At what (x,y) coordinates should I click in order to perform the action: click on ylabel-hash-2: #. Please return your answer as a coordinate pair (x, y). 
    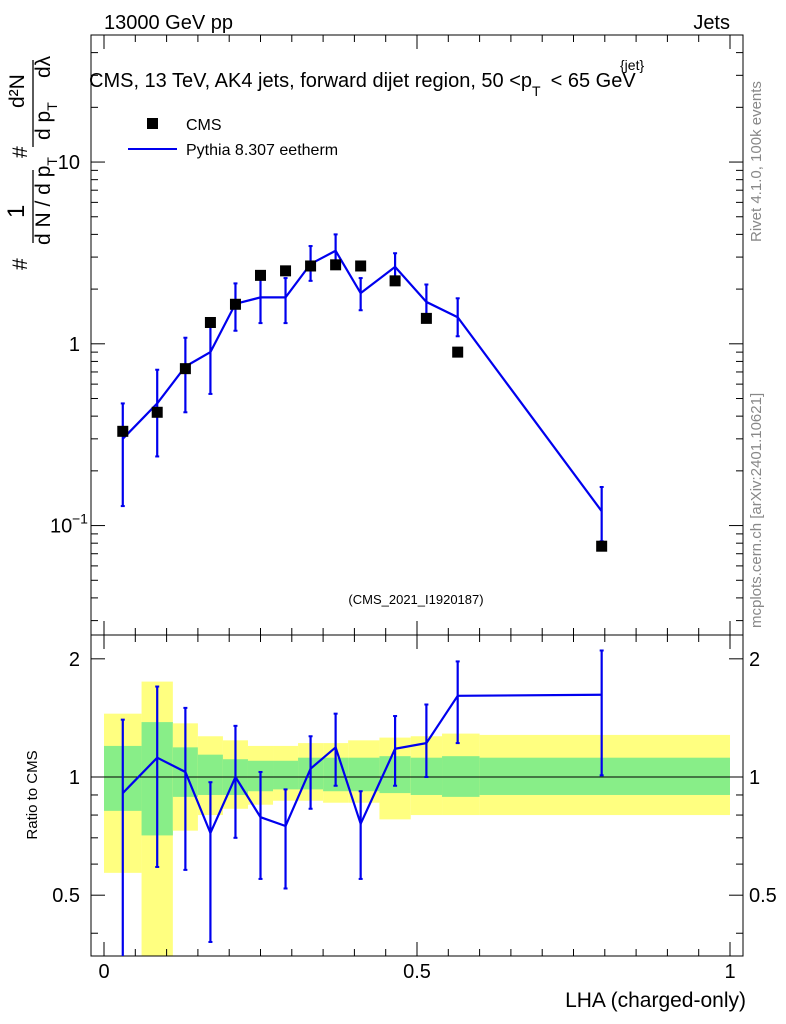
    Looking at the image, I should click on (20, 152).